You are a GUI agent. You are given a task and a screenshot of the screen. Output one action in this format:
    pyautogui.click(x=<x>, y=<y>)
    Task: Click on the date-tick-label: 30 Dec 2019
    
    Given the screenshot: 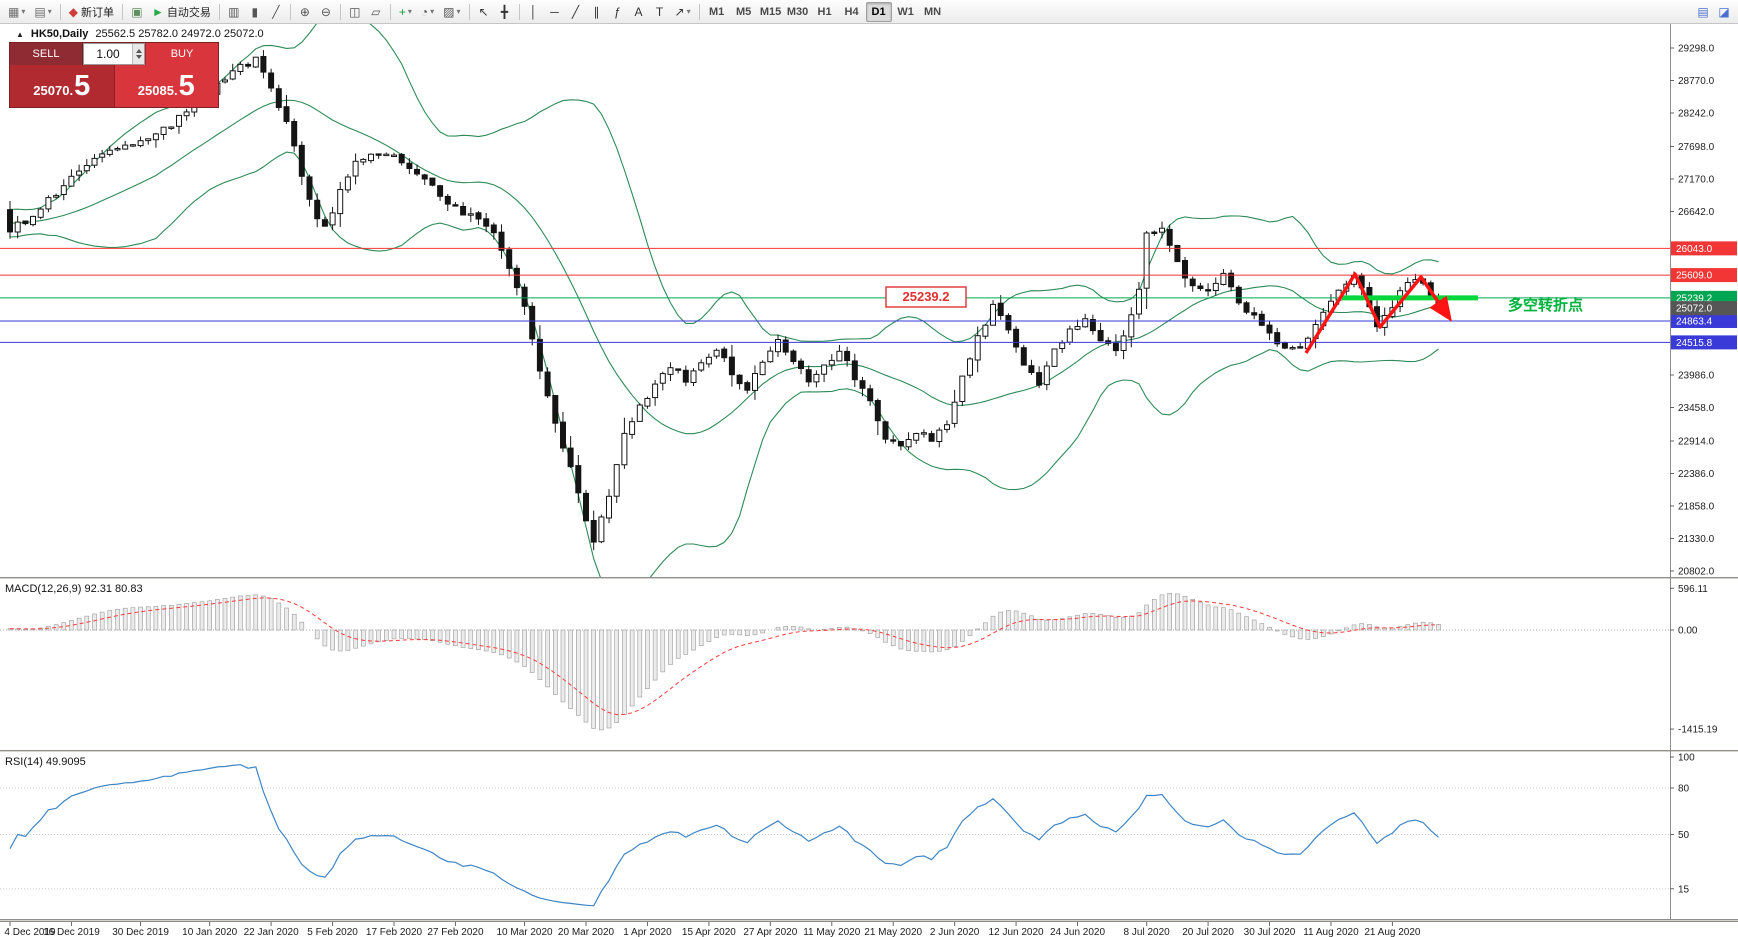 What is the action you would take?
    pyautogui.click(x=140, y=932)
    